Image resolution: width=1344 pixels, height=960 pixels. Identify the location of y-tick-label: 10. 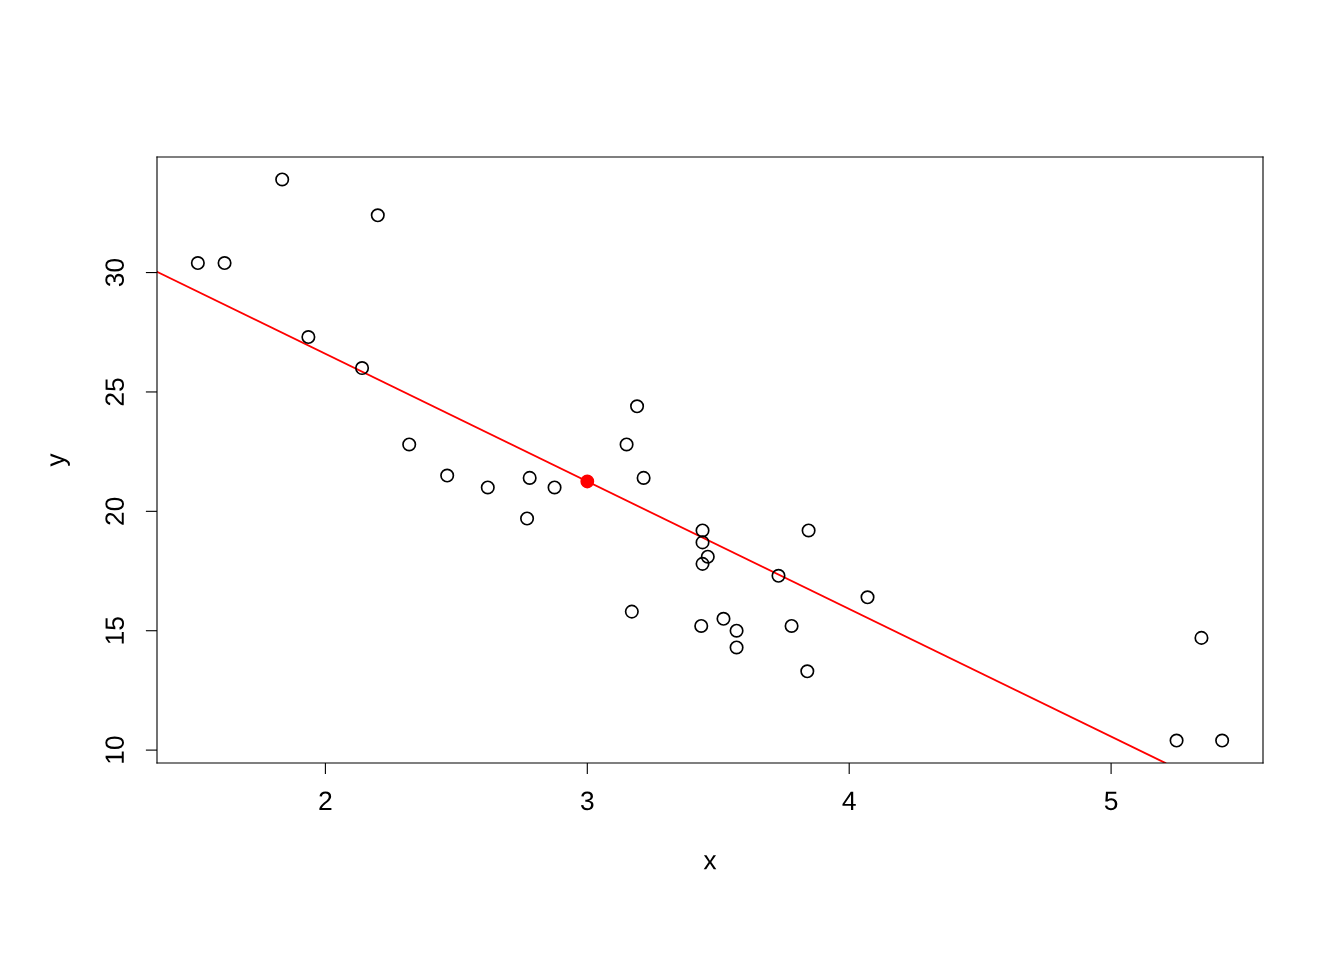
(115, 749).